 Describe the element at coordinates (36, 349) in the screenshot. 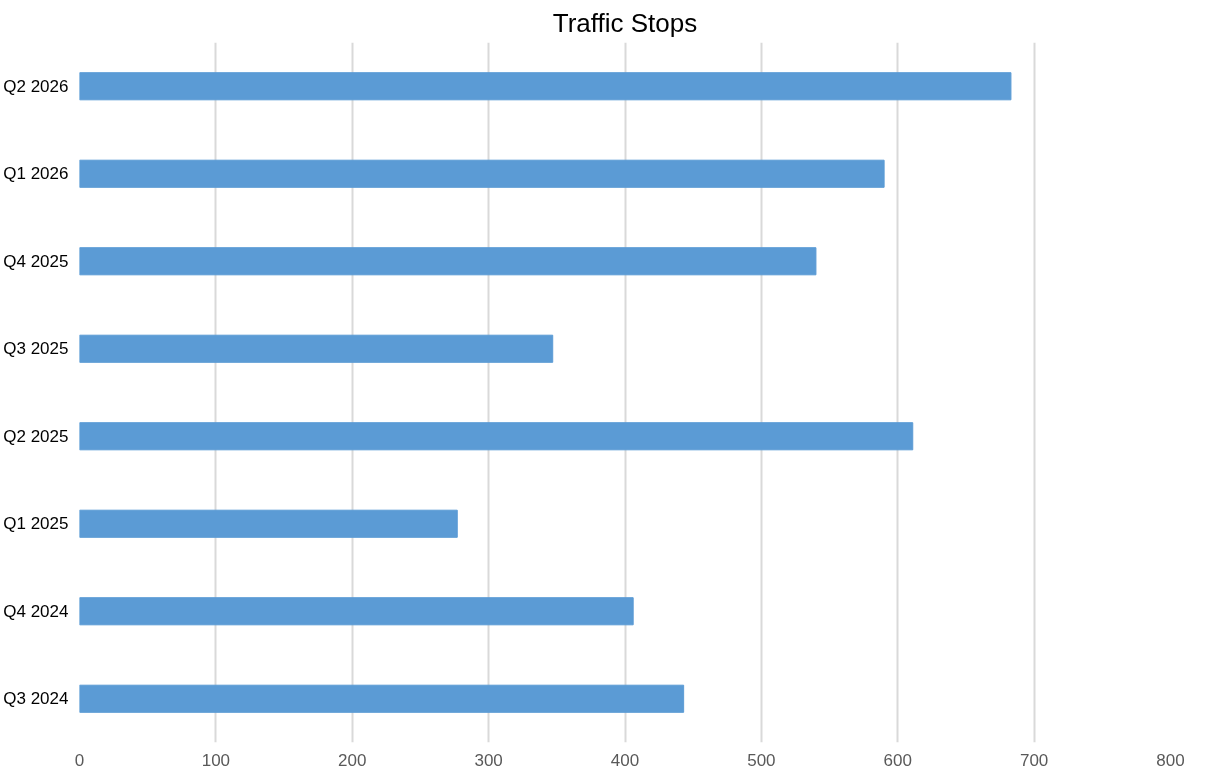

I see `y-tick-label: Q3 2025` at that location.